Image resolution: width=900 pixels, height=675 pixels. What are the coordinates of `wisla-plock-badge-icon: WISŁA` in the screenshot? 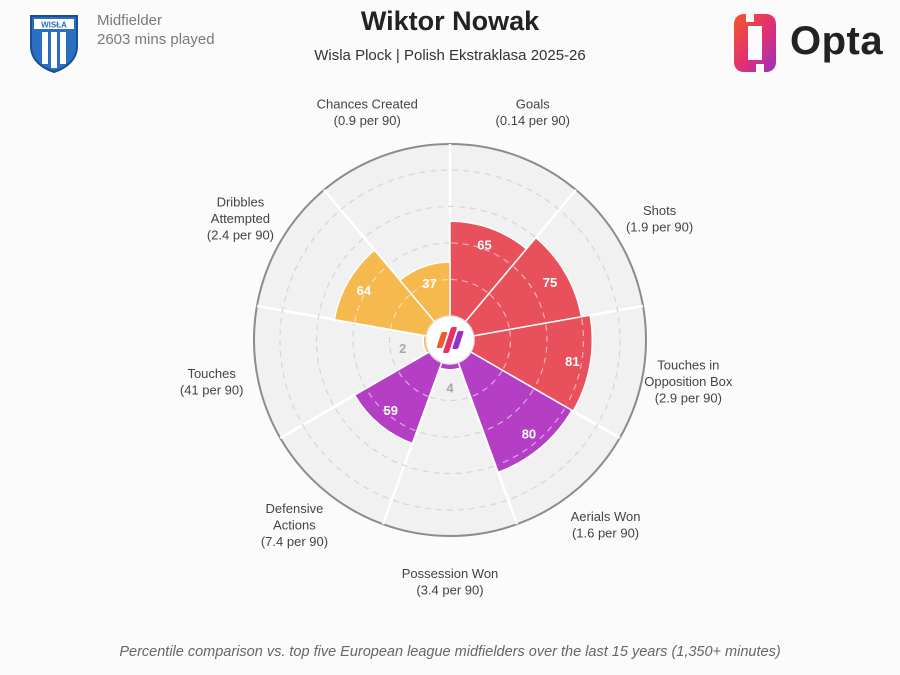 It's located at (54, 44).